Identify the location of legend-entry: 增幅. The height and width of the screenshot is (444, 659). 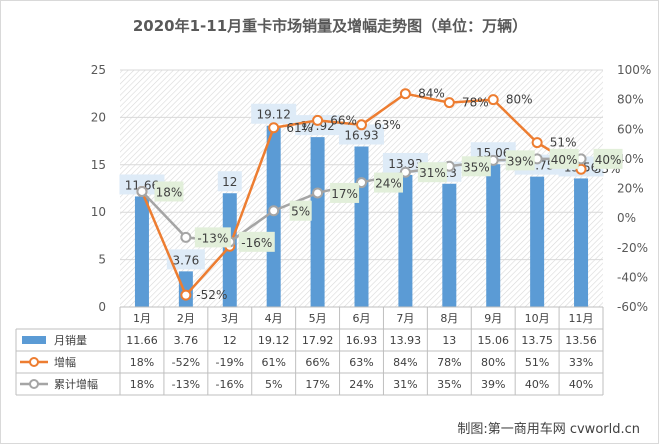
(65, 362).